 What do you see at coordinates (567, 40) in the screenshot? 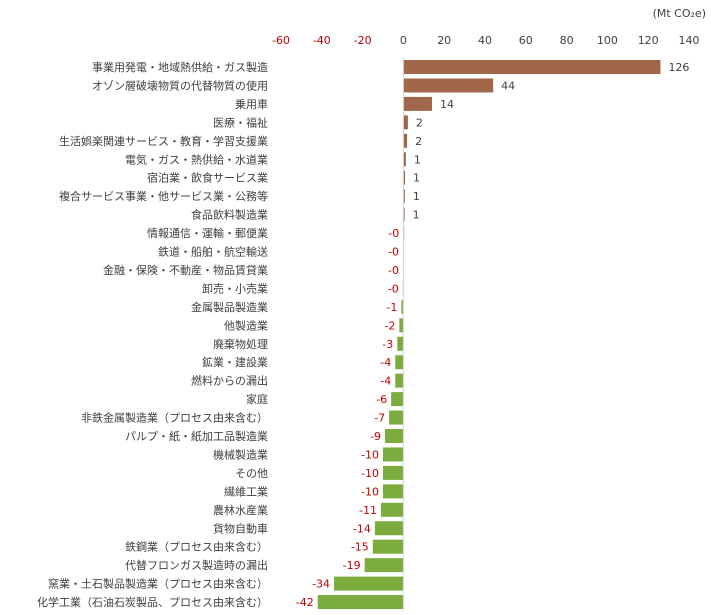
I see `x-tick-label: 80` at bounding box center [567, 40].